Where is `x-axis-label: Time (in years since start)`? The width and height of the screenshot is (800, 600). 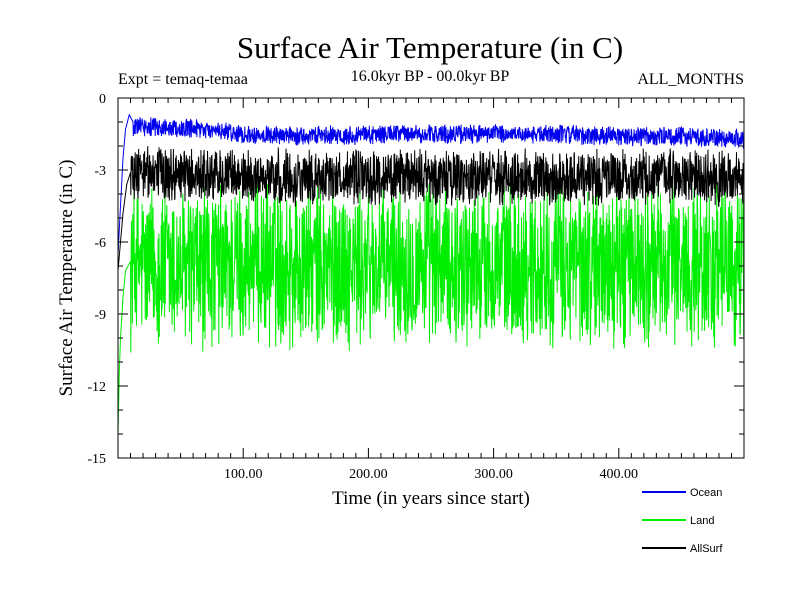
x-axis-label: Time (in years since start) is located at coordinates (431, 498).